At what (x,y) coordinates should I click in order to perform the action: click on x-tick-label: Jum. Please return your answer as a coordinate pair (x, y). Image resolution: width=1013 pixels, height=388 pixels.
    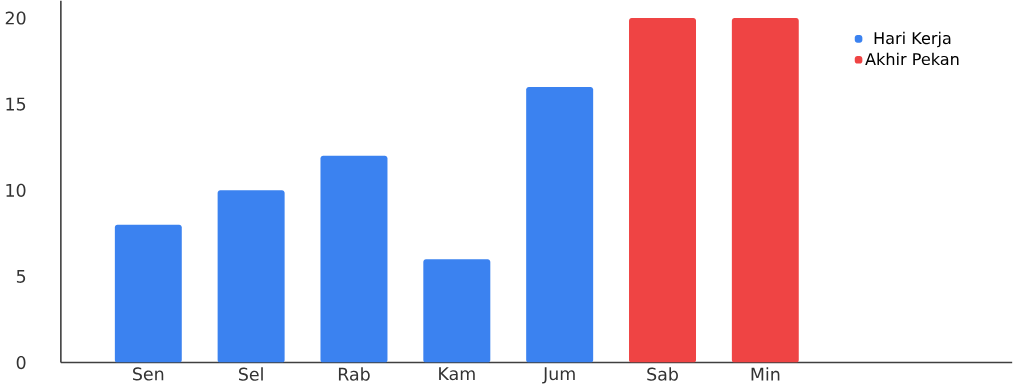
    Looking at the image, I should click on (558, 375).